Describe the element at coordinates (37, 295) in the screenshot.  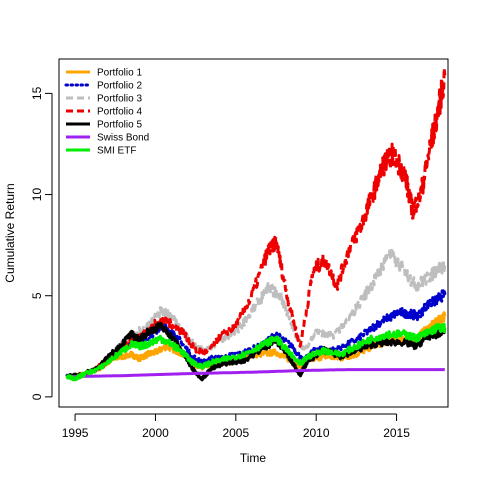
I see `y-tick-label: 5` at that location.